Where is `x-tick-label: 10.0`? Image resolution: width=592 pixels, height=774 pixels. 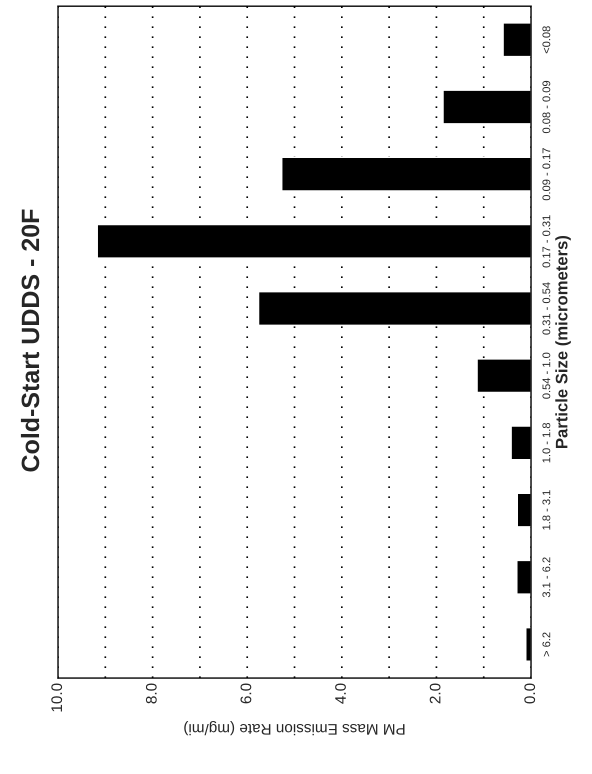
x-tick-label: 10.0 is located at coordinates (56, 697).